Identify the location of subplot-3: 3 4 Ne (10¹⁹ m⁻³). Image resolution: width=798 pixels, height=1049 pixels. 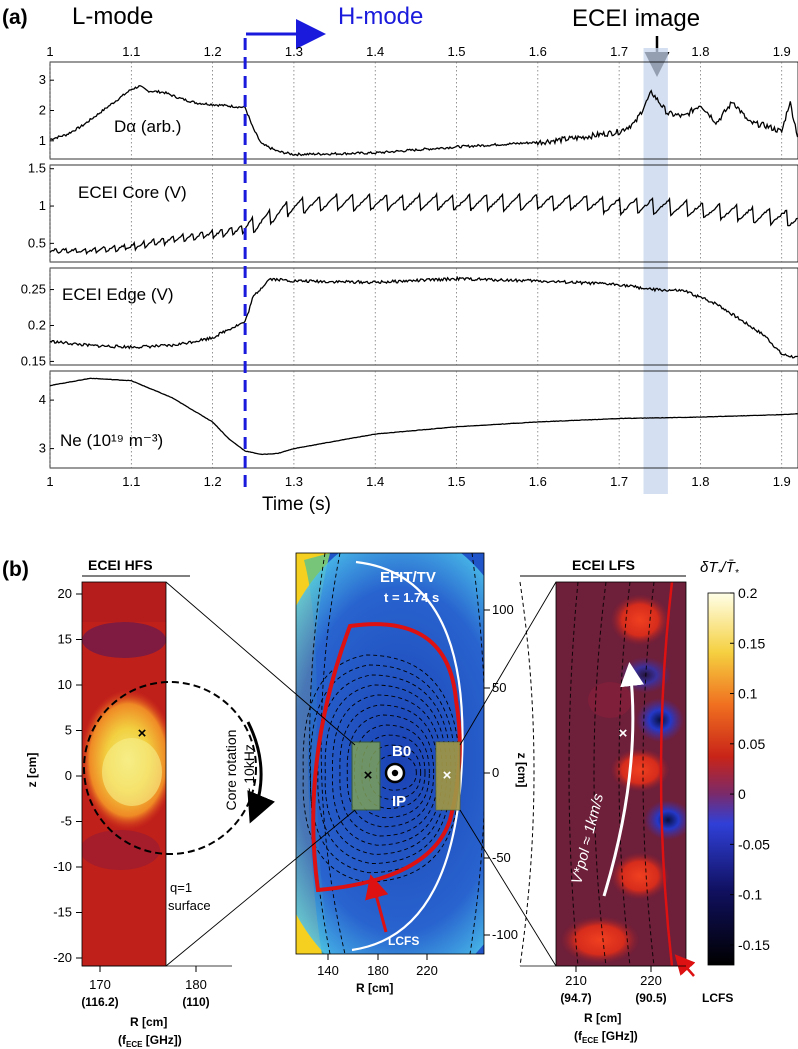
(418, 419).